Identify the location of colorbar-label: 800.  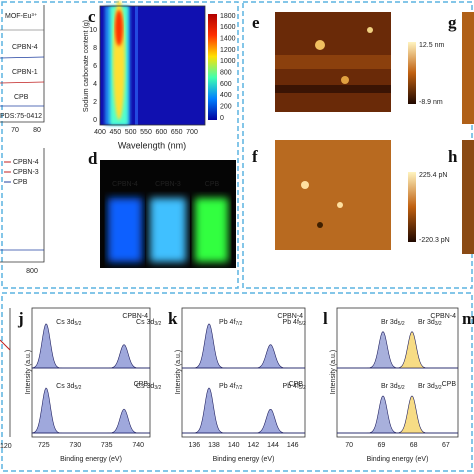
(226, 73).